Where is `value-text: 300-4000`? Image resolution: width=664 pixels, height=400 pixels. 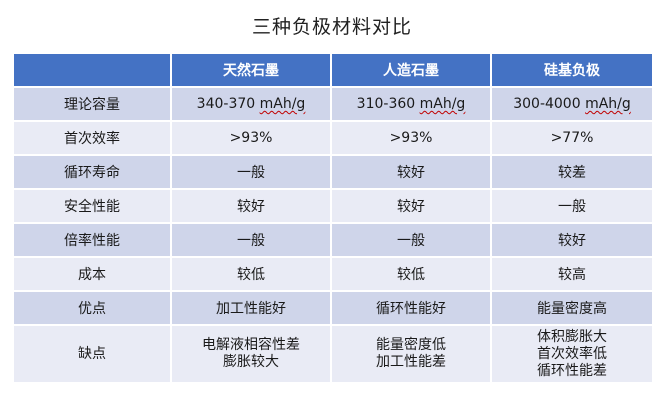 value-text: 300-4000 is located at coordinates (549, 104).